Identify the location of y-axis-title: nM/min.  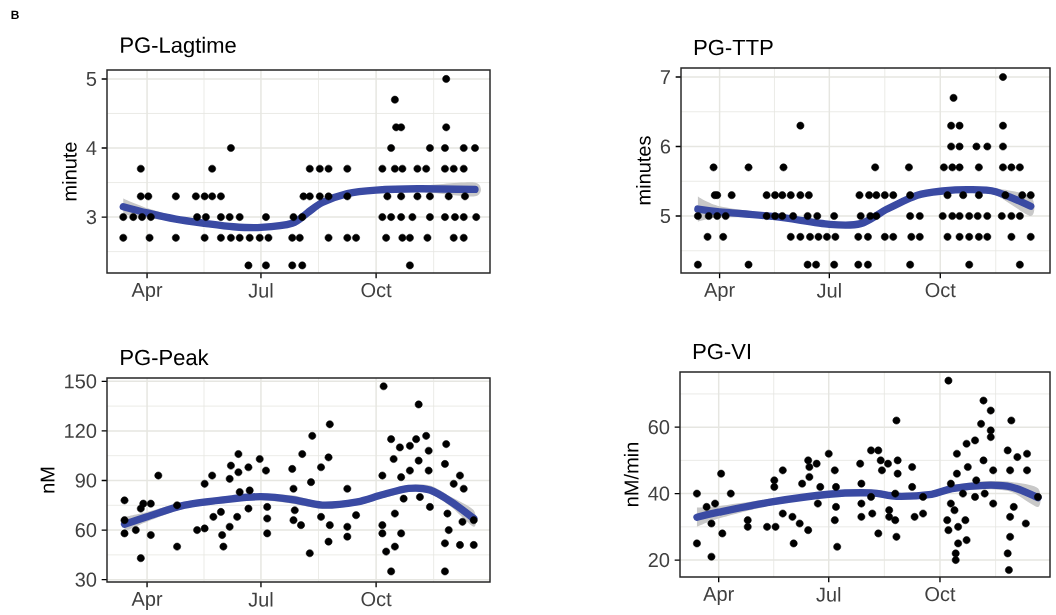
(631, 474).